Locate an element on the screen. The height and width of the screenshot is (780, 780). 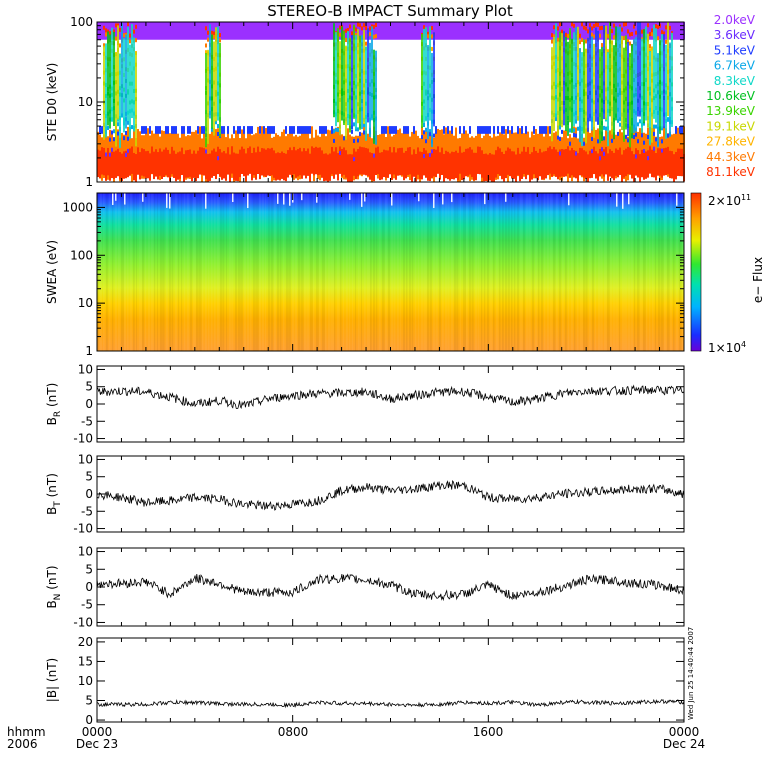
legend-entry: 27.8keV is located at coordinates (731, 142).